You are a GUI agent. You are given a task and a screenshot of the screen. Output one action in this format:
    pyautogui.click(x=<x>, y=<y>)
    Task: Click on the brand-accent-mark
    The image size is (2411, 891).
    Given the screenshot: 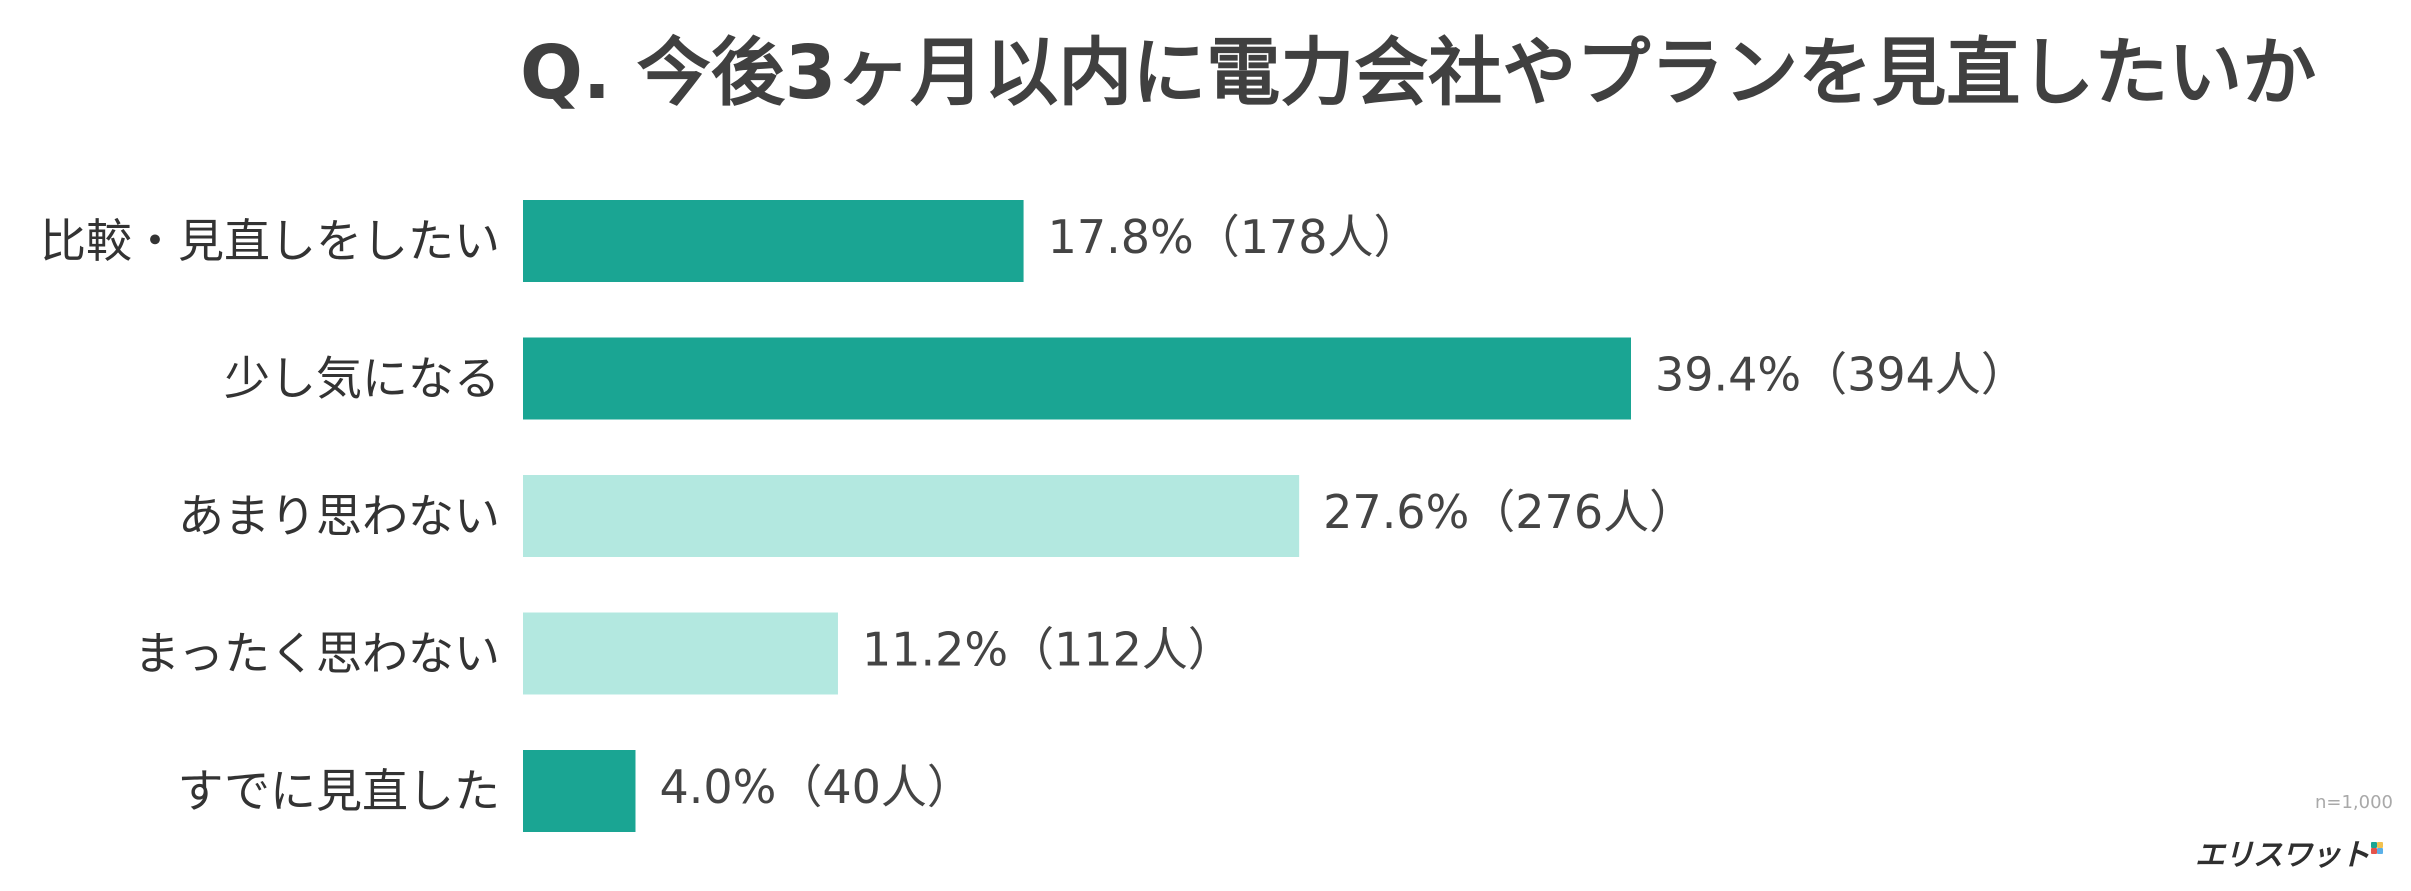 What is the action you would take?
    pyautogui.click(x=2377, y=852)
    